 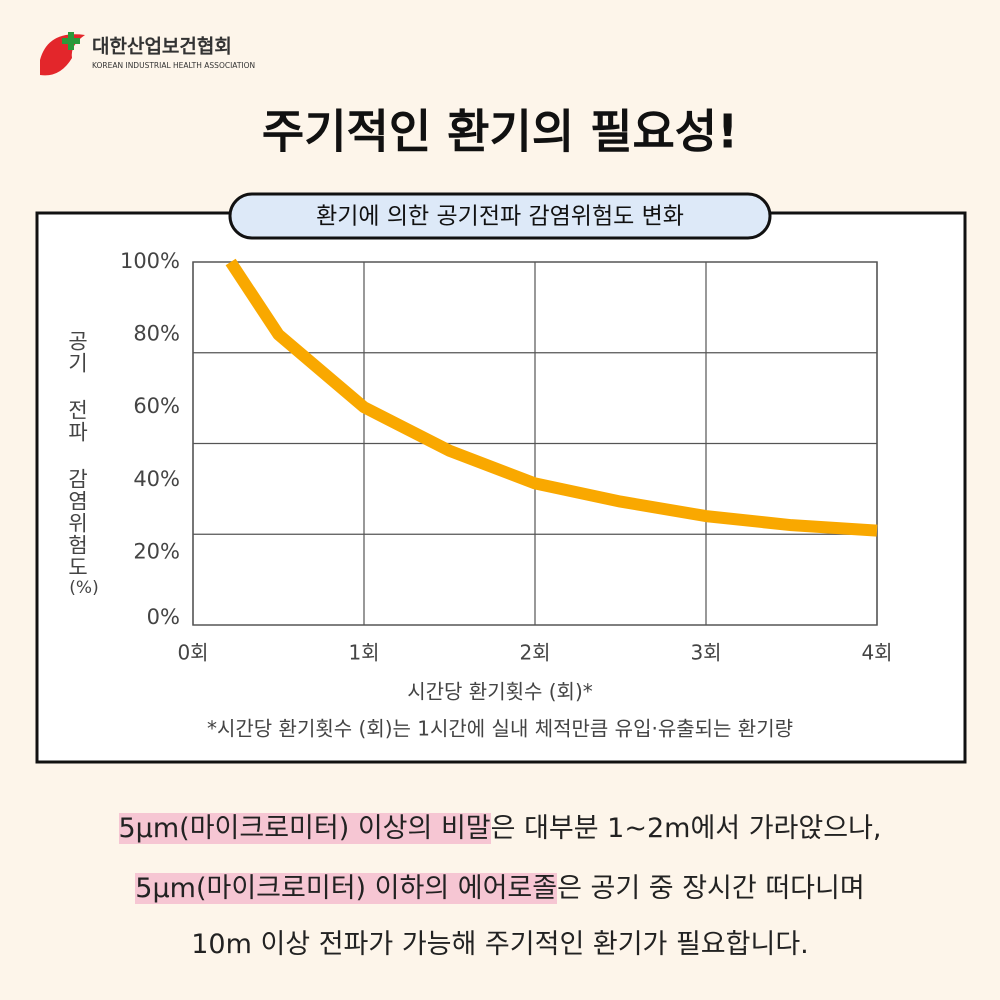 I want to click on chart-note: *시간당 환기횟수 (회)는 1시간에 실내 체적만큼 유입·유출되는 환기량, so click(x=500, y=729).